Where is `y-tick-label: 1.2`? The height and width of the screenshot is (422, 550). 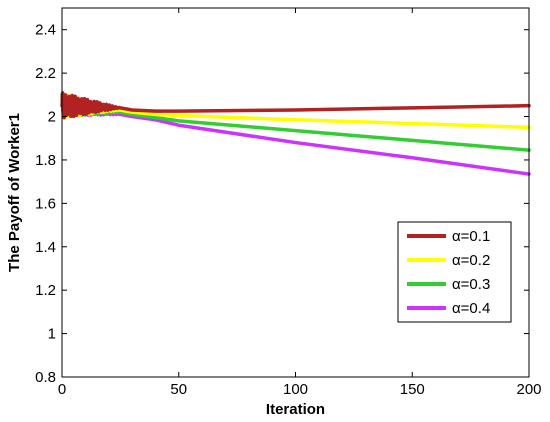 y-tick-label: 1.2 is located at coordinates (45, 290).